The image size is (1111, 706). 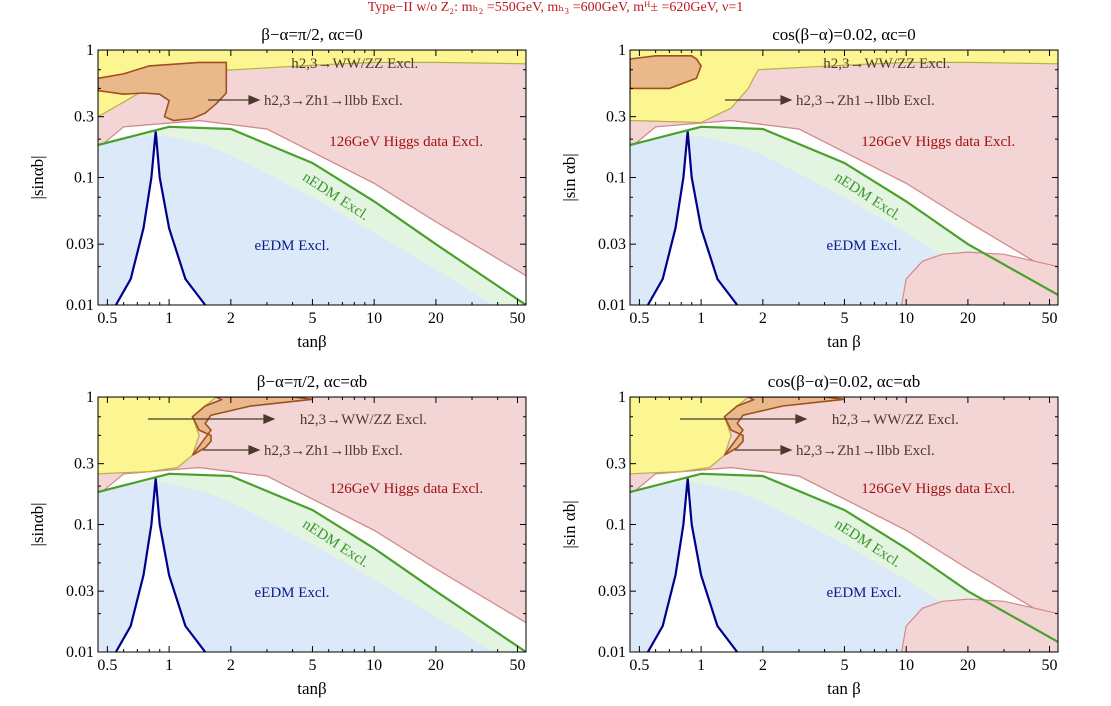 What do you see at coordinates (844, 34) in the screenshot?
I see `panel-title: cos(β−α)=0.02, αc=0` at bounding box center [844, 34].